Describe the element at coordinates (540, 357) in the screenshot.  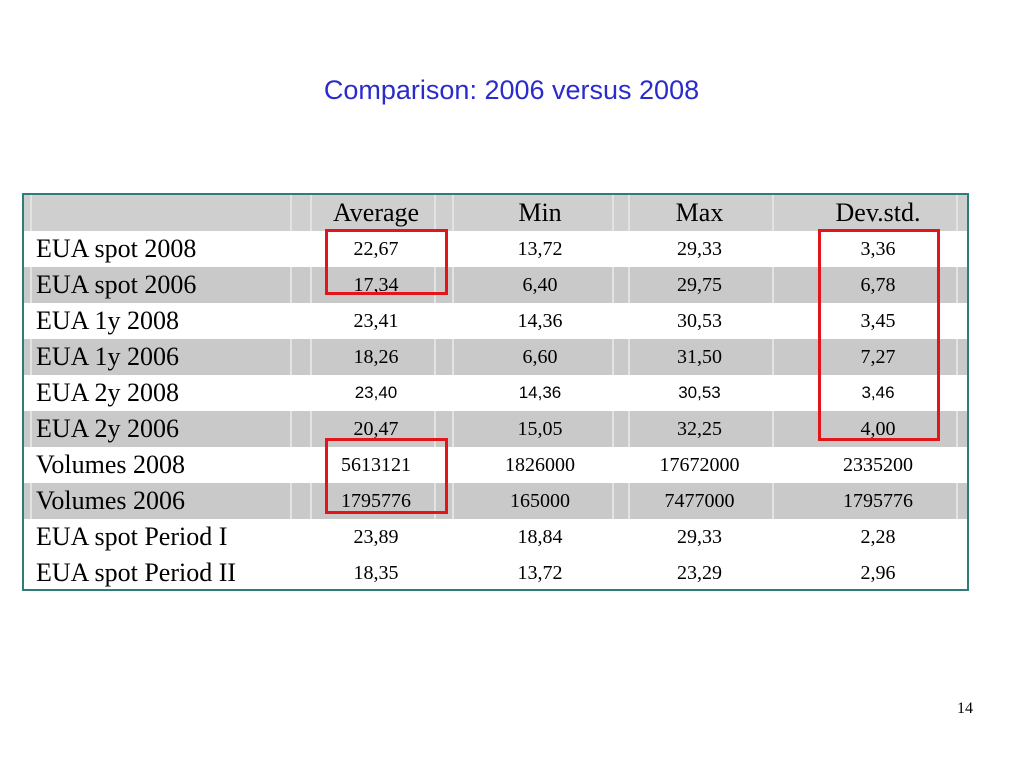
I see `cell-min: 6,60` at that location.